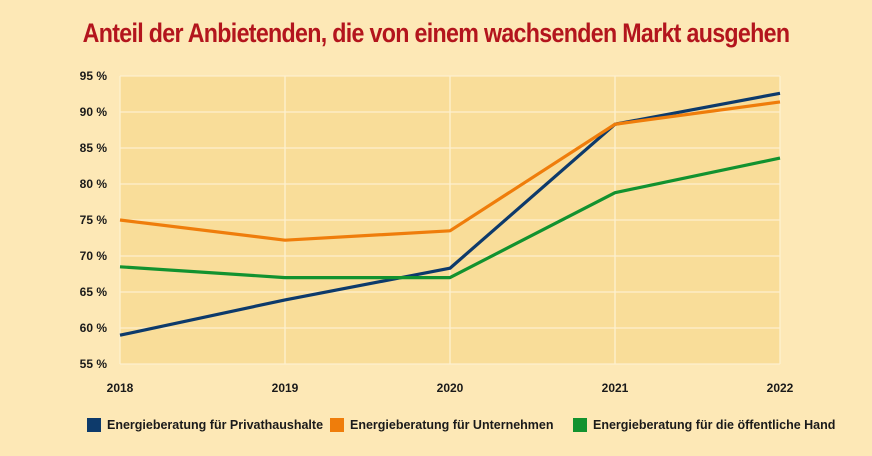  What do you see at coordinates (285, 388) in the screenshot?
I see `x-tick-label: 2019` at bounding box center [285, 388].